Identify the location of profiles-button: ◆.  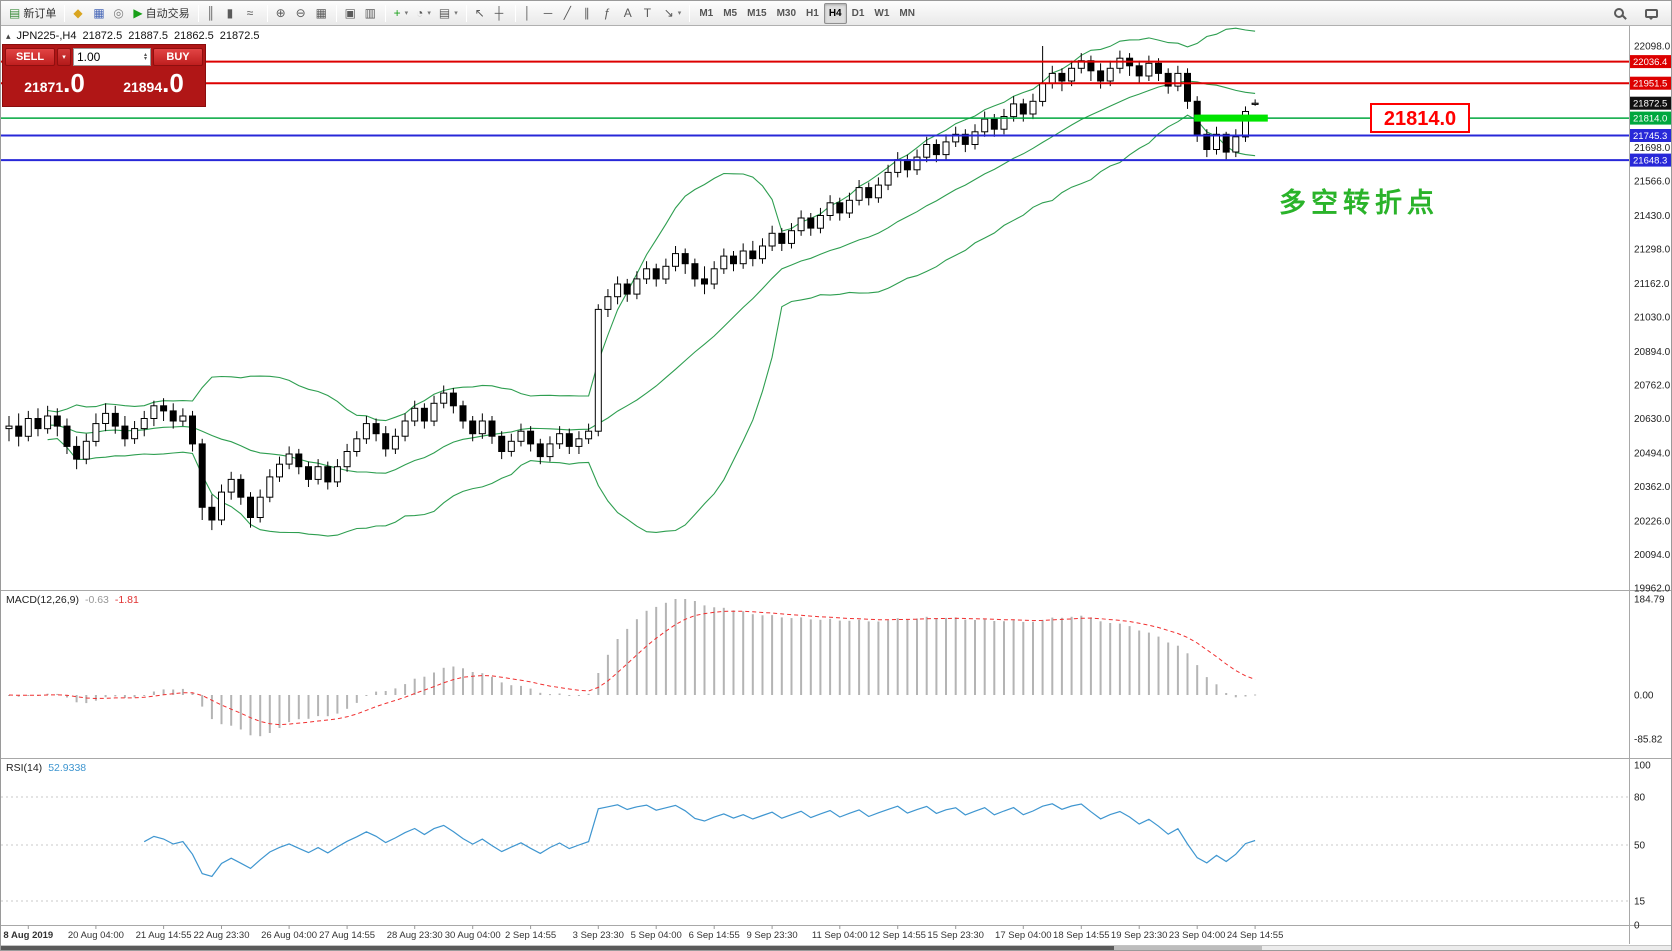
(79, 13).